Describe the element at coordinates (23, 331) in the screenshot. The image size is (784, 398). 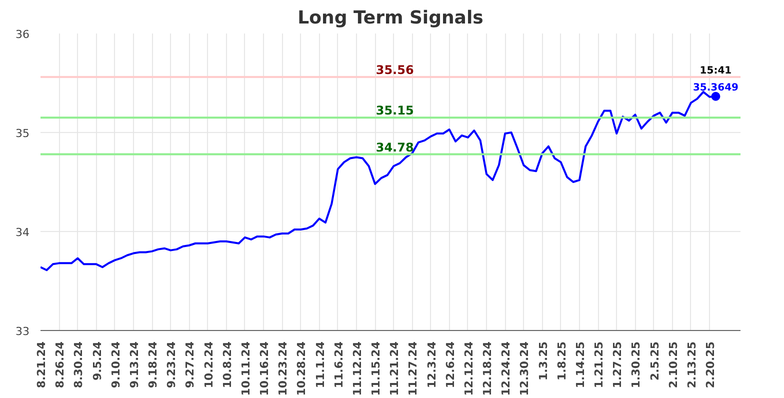
I see `y-tick-label: 33` at that location.